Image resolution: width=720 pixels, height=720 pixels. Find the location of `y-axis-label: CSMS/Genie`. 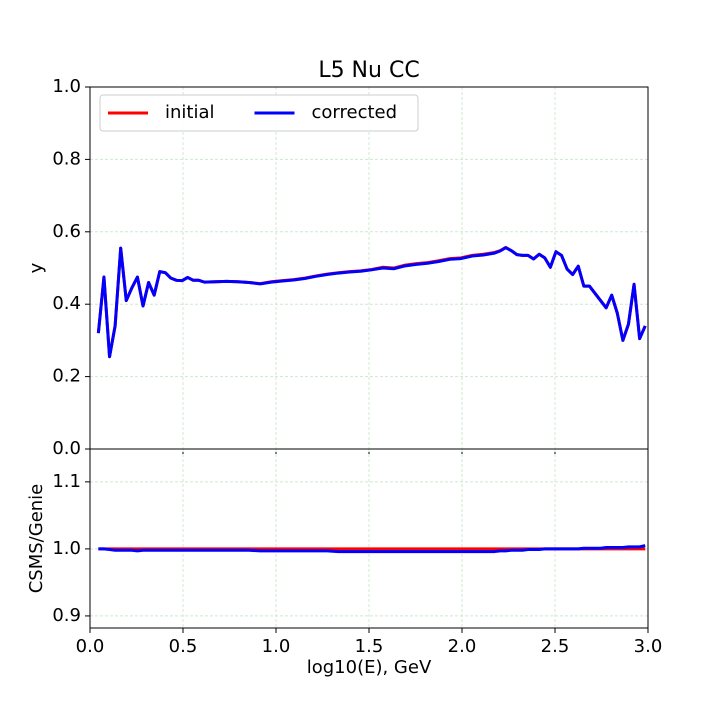

y-axis-label: CSMS/Genie is located at coordinates (36, 539).